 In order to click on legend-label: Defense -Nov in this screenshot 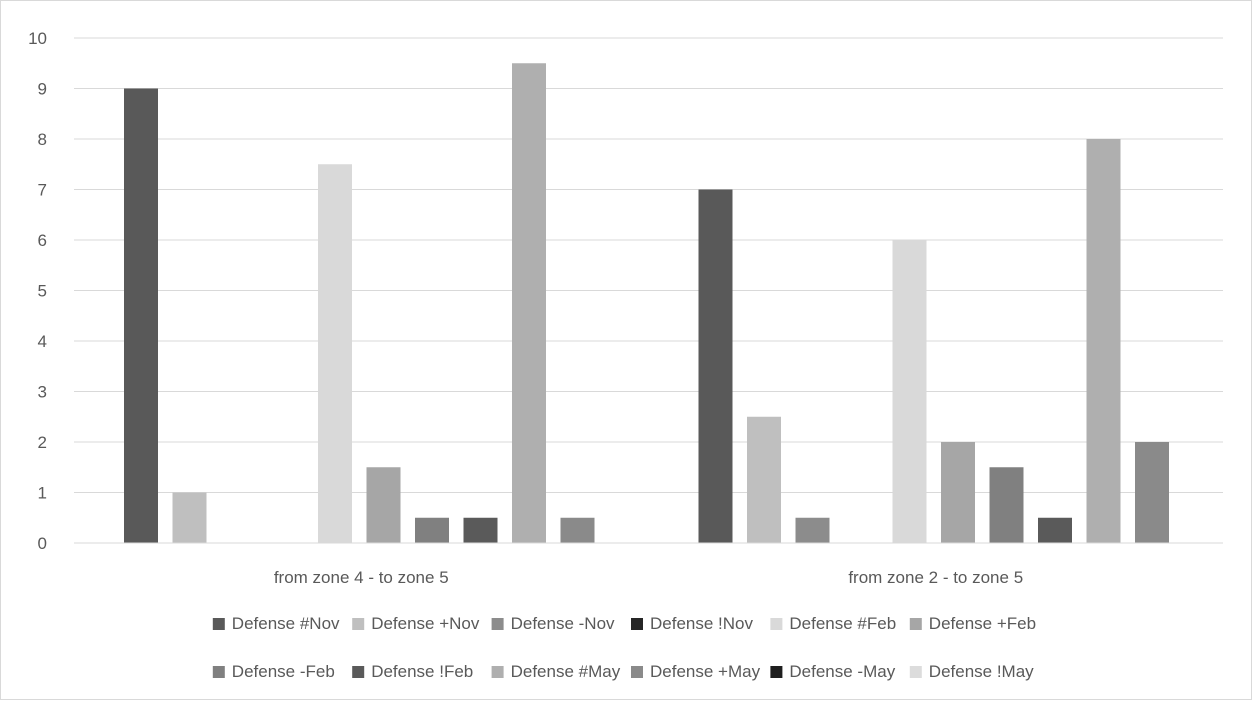, I will do `click(563, 623)`.